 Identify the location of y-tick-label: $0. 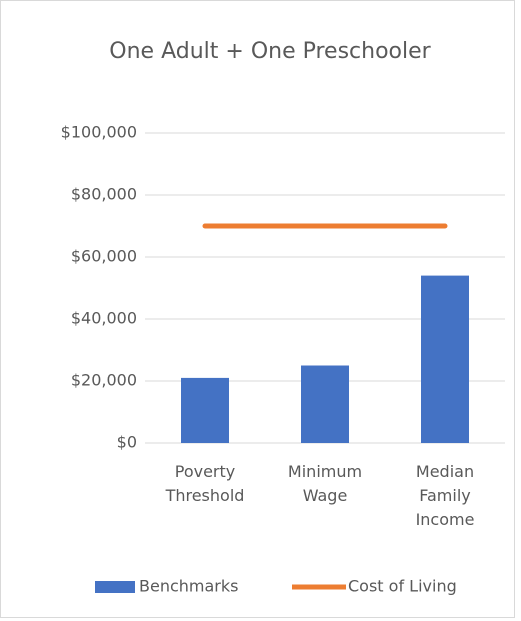
(127, 442).